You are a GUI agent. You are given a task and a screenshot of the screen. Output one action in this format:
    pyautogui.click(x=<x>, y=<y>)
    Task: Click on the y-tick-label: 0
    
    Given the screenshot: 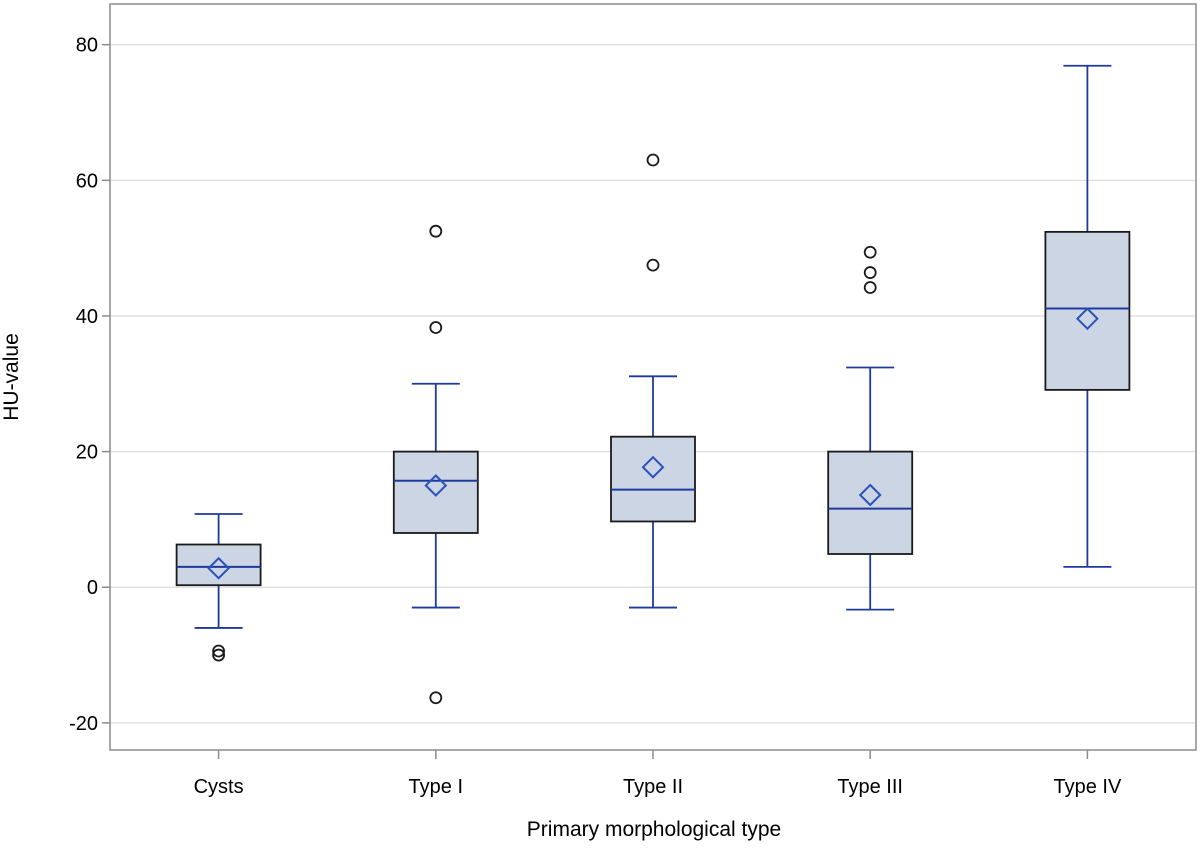 What is the action you would take?
    pyautogui.click(x=92, y=588)
    